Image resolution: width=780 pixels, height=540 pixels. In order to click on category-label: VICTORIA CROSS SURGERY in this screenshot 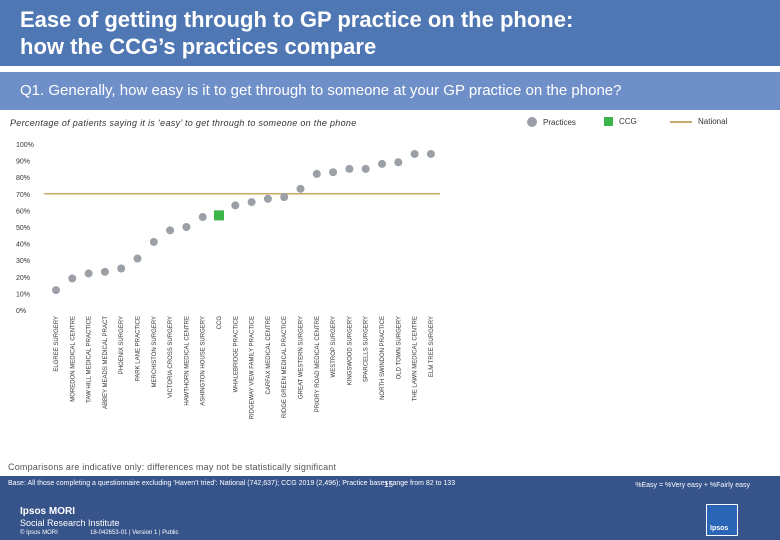, I will do `click(171, 357)`.